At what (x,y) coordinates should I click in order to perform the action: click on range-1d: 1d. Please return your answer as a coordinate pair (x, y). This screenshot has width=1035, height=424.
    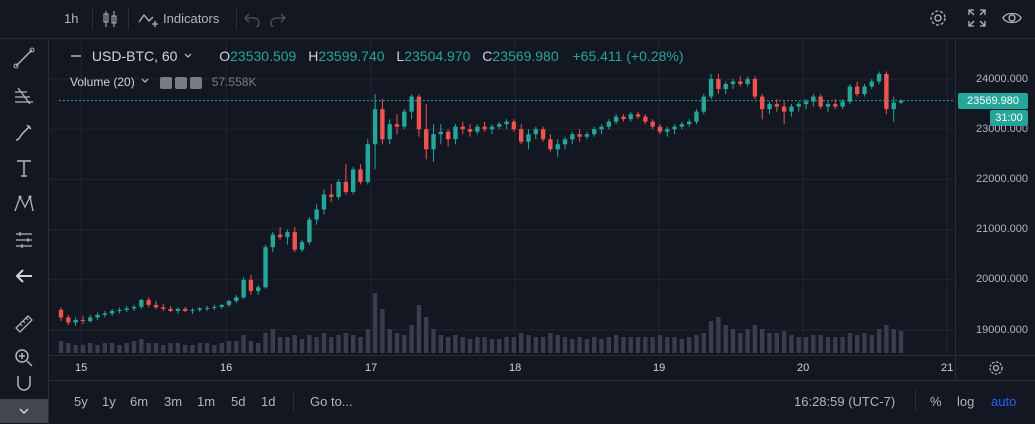
    Looking at the image, I should click on (268, 401).